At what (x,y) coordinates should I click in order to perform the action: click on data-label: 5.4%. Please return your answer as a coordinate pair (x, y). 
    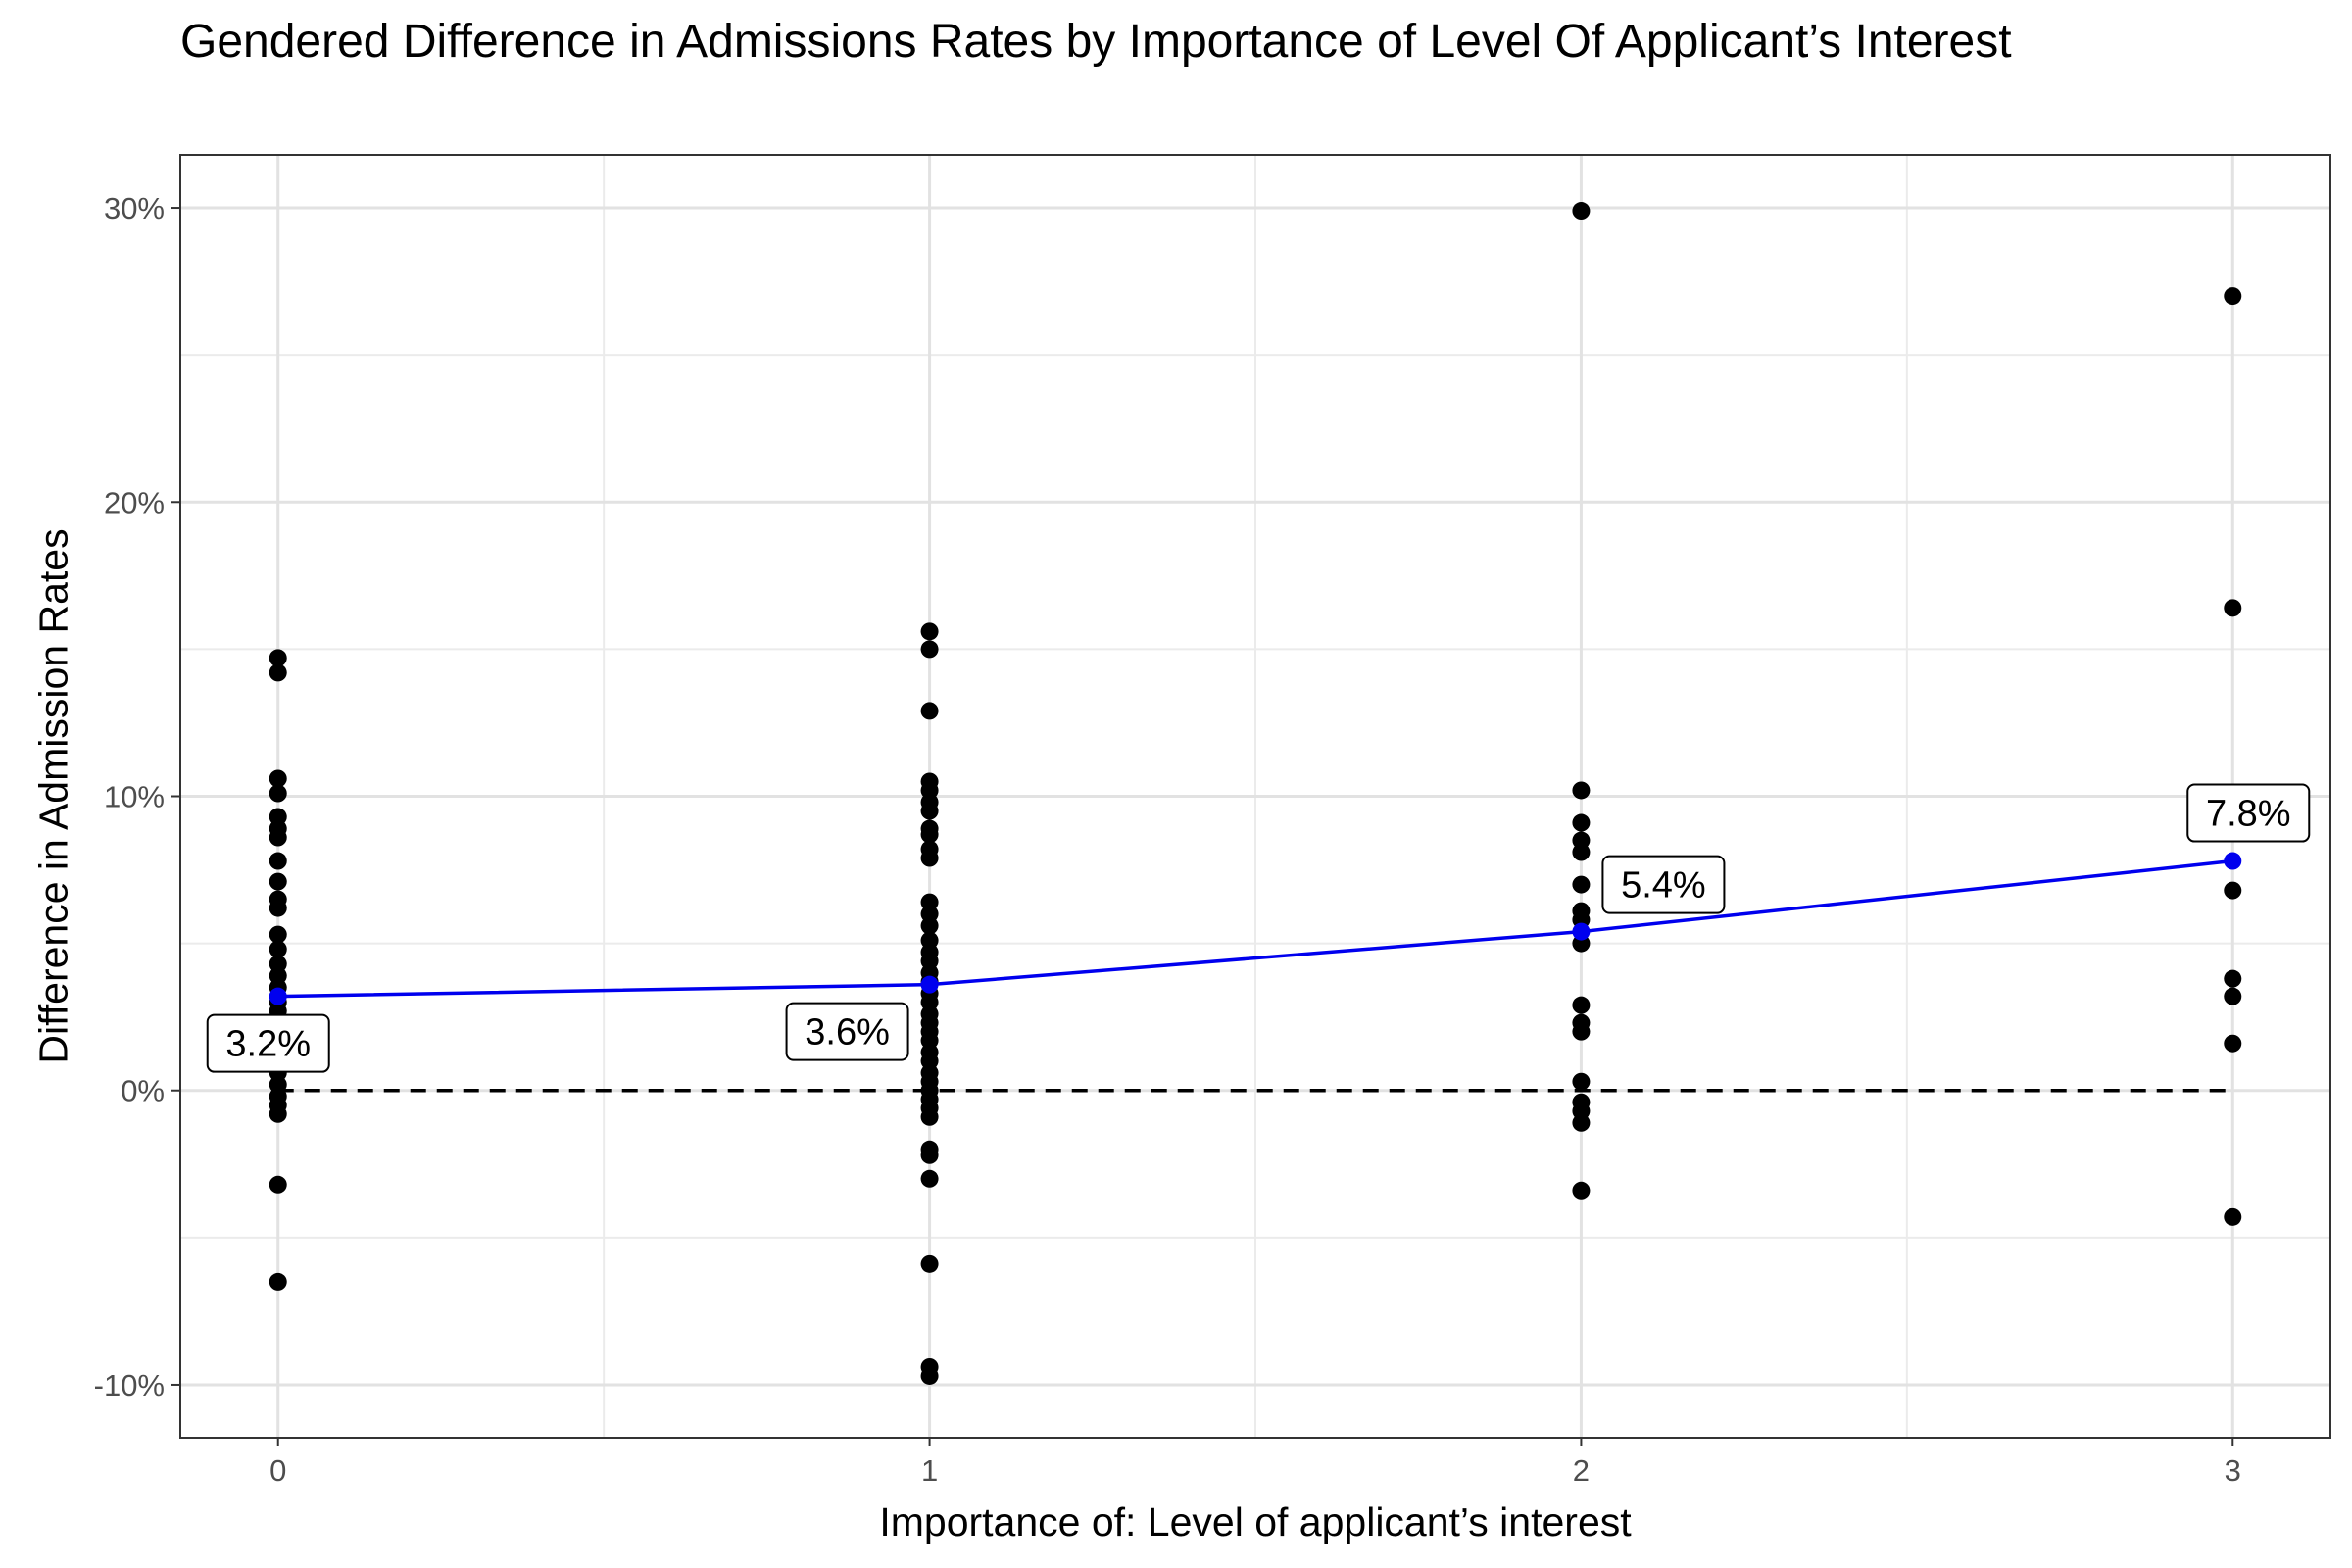
    Looking at the image, I should click on (1663, 885).